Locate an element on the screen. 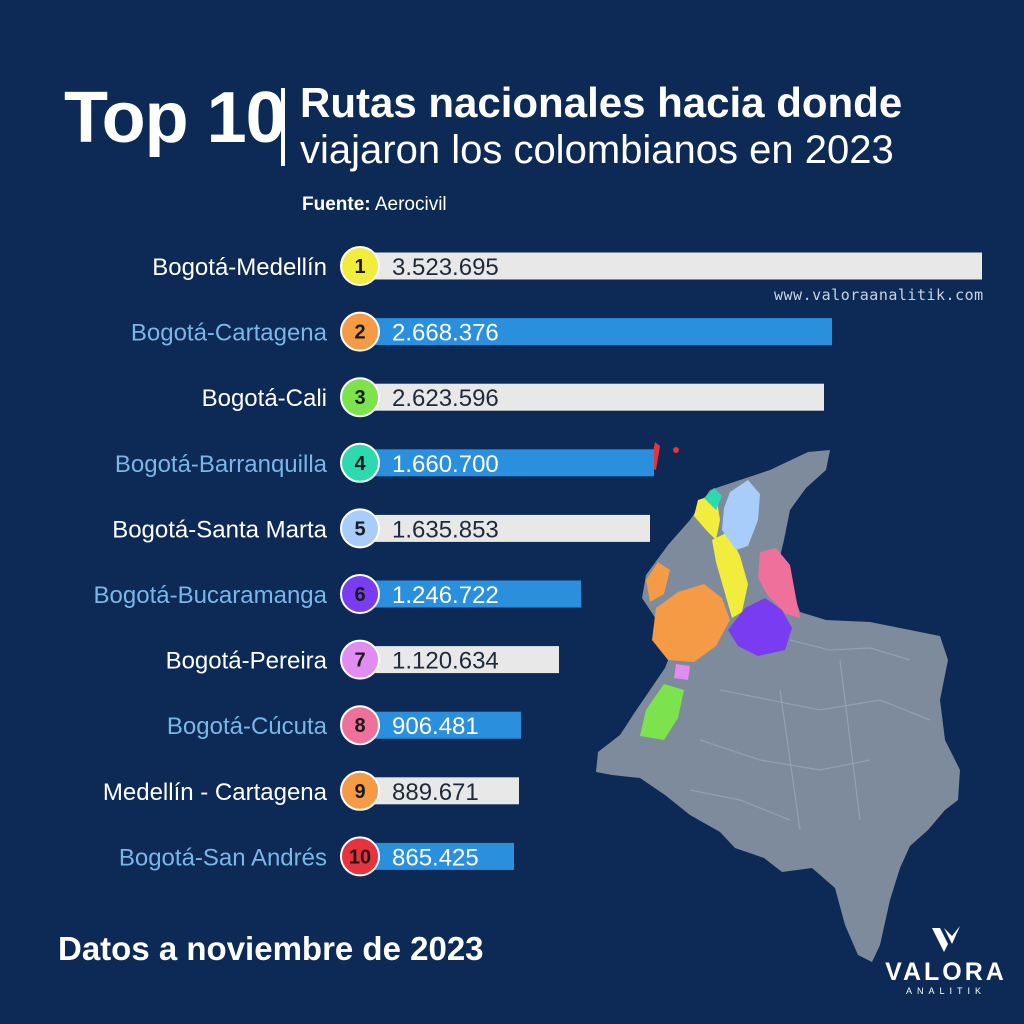 This screenshot has width=1024, height=1024. value-label-8: 906.481 is located at coordinates (435, 726).